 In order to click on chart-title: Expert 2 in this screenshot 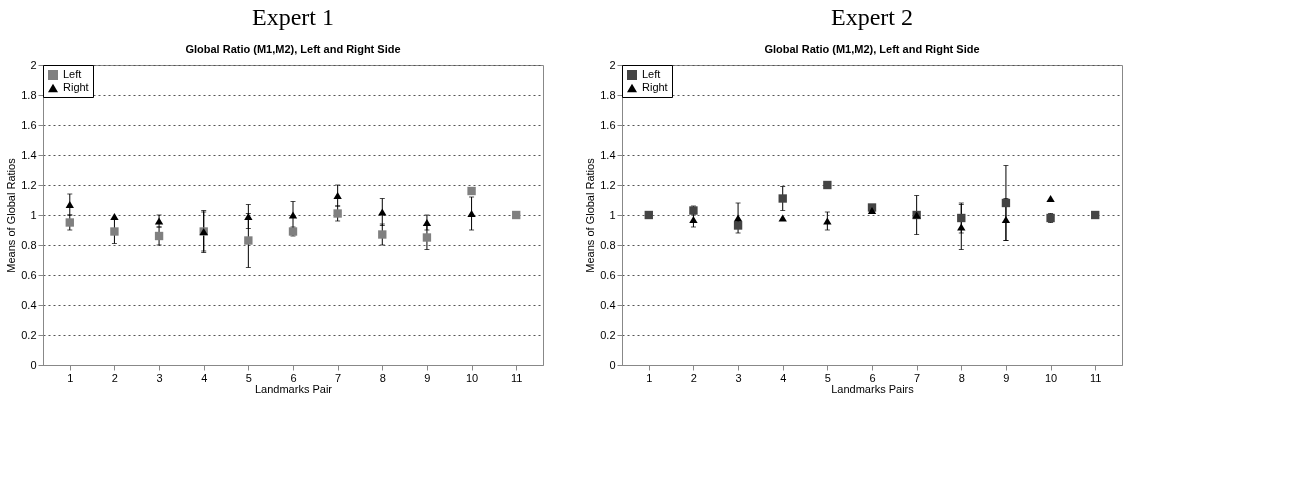, I will do `click(872, 17)`.